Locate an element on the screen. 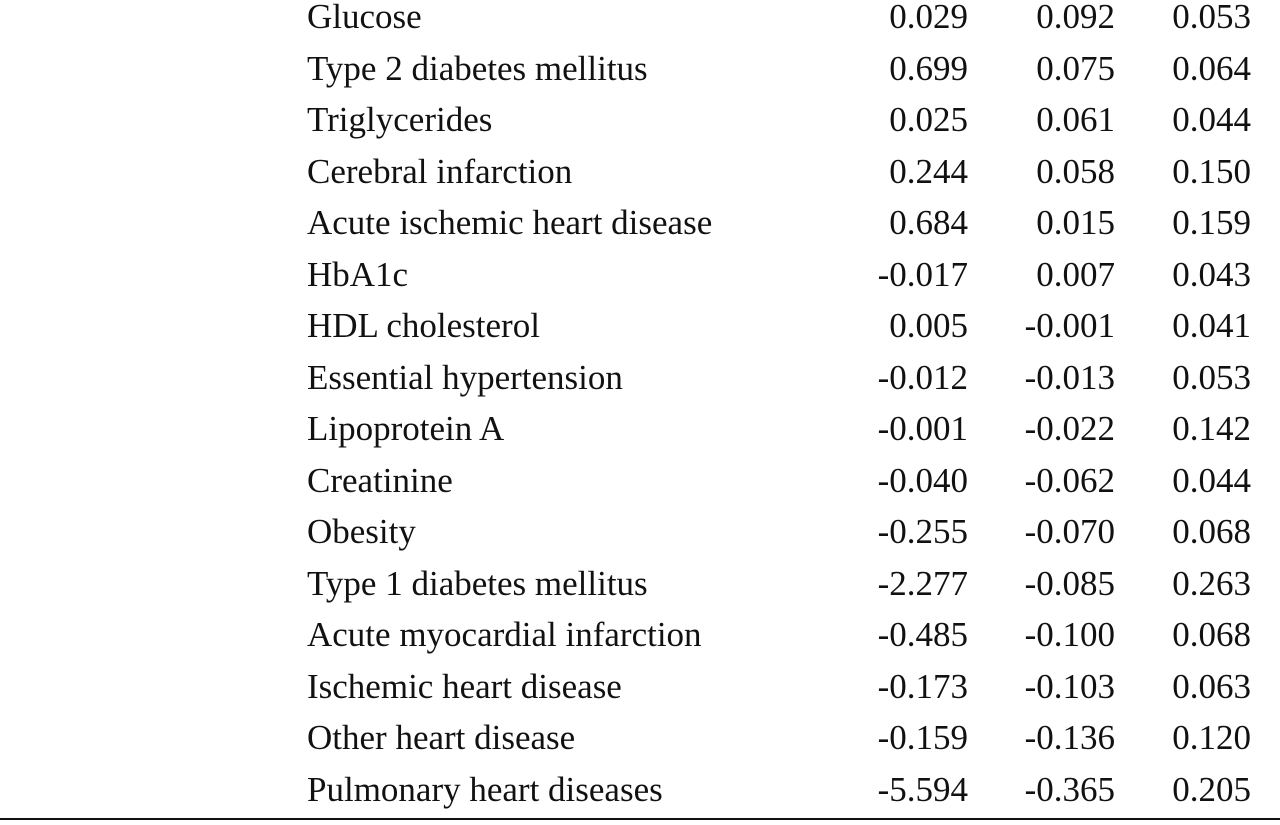 The height and width of the screenshot is (825, 1280). value-col-2: 0.015 is located at coordinates (1075, 222).